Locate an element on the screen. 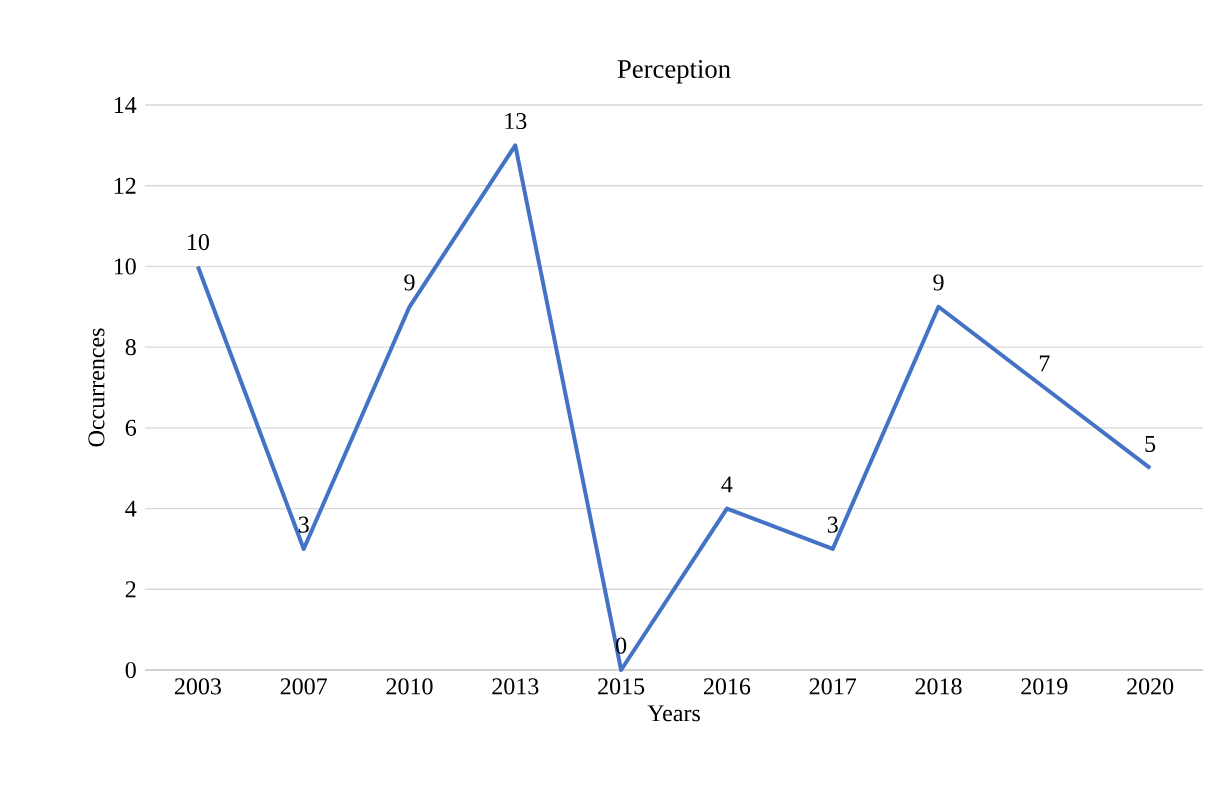 The width and height of the screenshot is (1231, 801). x-tick-label: 2020 is located at coordinates (1150, 686).